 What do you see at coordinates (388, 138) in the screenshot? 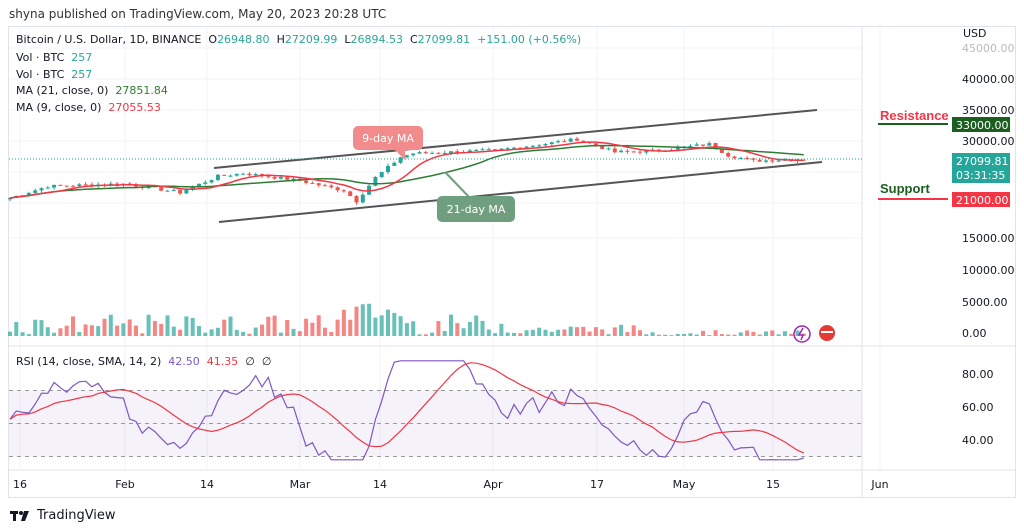
I see `ma9-annotation-label: 9-day MA` at bounding box center [388, 138].